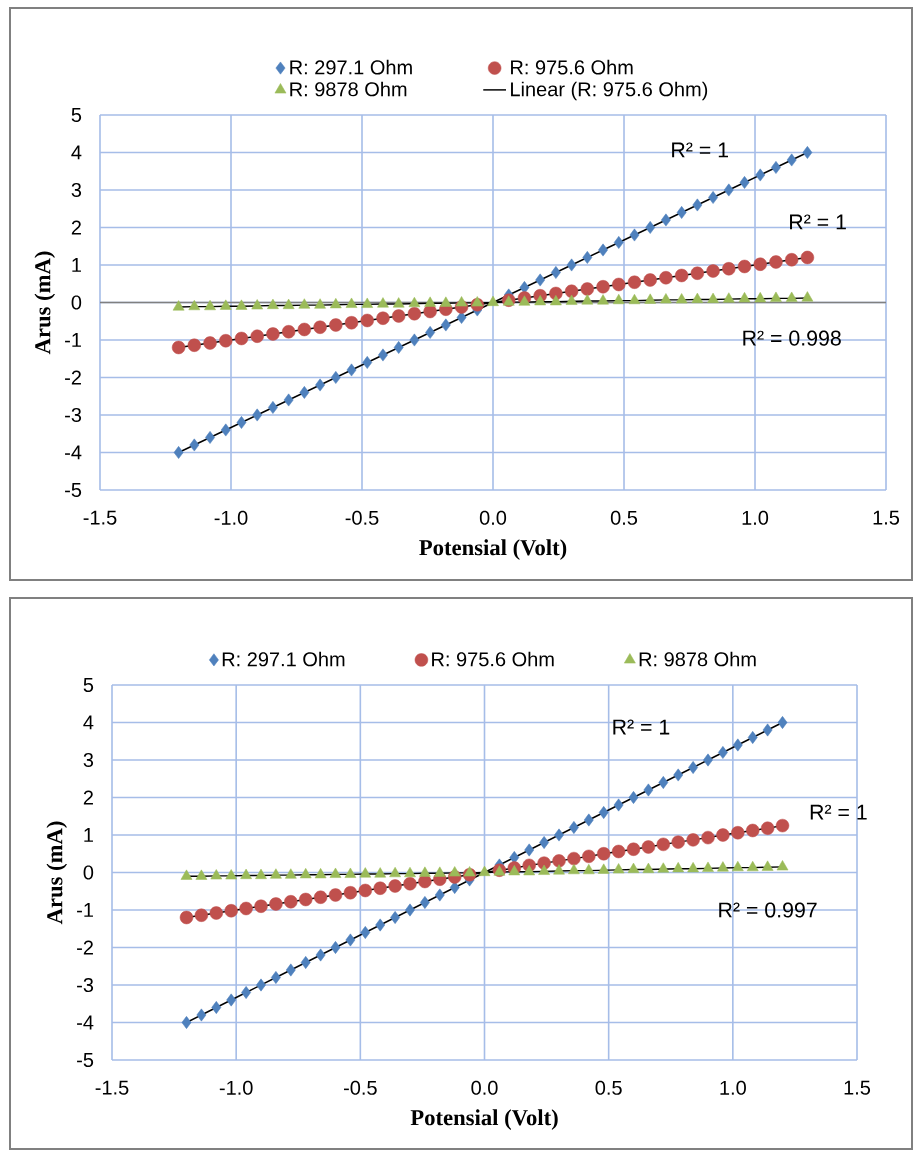  I want to click on annotation: R² = 0.998, so click(792, 338).